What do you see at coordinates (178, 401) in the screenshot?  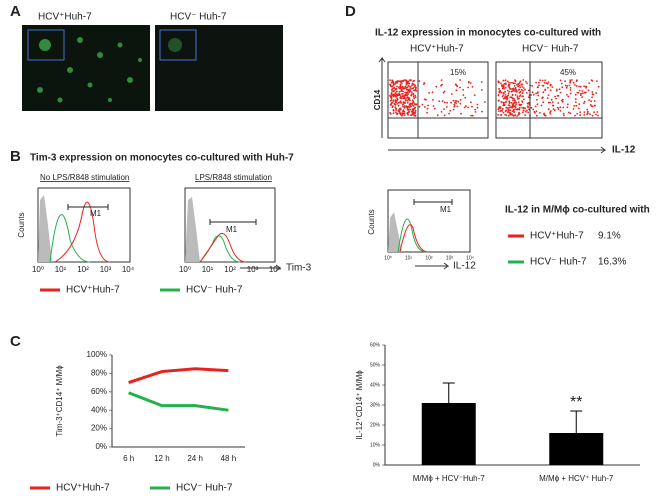 I see `line-series` at bounding box center [178, 401].